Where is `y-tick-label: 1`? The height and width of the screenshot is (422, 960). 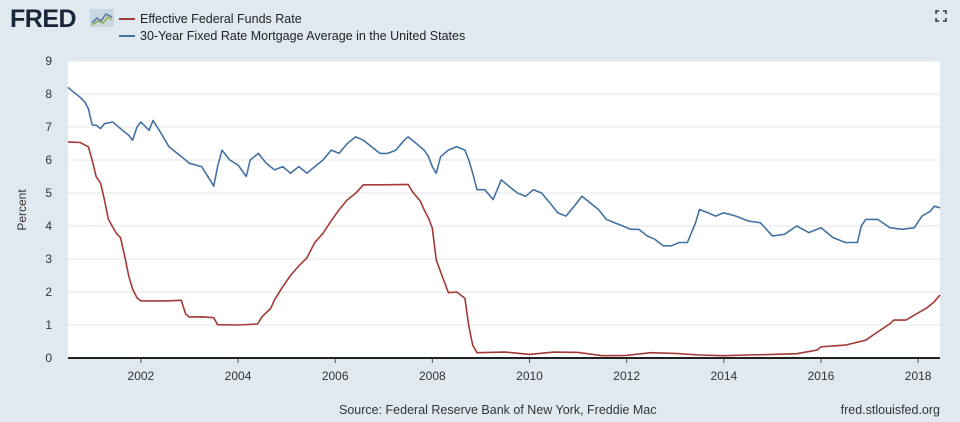
y-tick-label: 1 is located at coordinates (48, 325).